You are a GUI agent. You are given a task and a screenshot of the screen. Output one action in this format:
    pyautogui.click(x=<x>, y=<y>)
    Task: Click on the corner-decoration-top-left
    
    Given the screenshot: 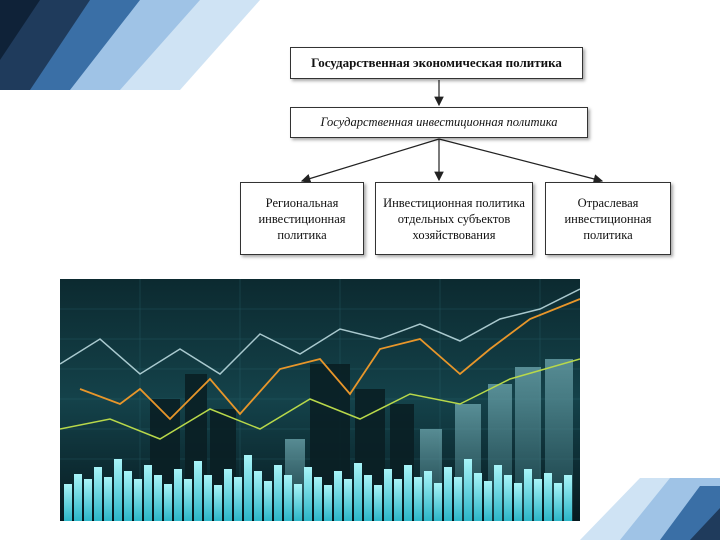 What is the action you would take?
    pyautogui.click(x=130, y=45)
    